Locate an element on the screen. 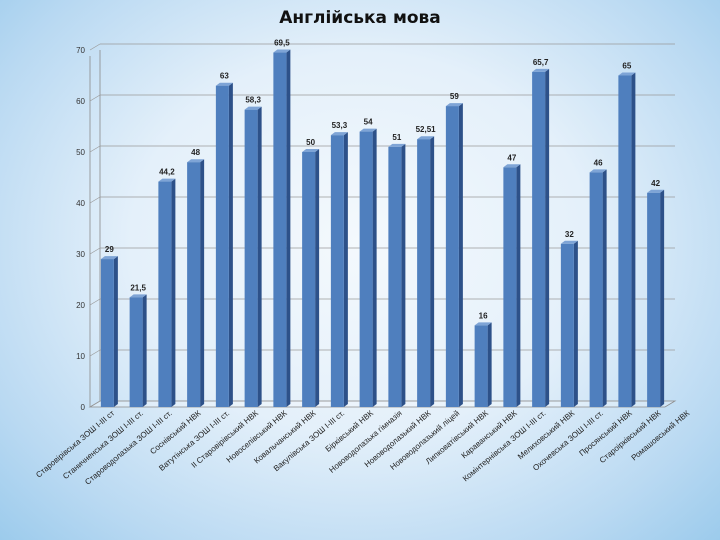 This screenshot has height=540, width=720. y-tick-label: 20 is located at coordinates (80, 305).